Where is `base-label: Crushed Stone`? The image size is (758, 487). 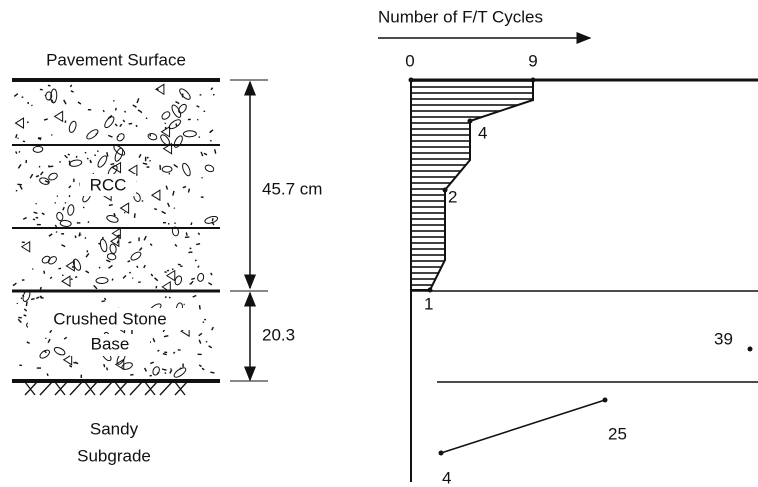 base-label: Crushed Stone is located at coordinates (109, 318).